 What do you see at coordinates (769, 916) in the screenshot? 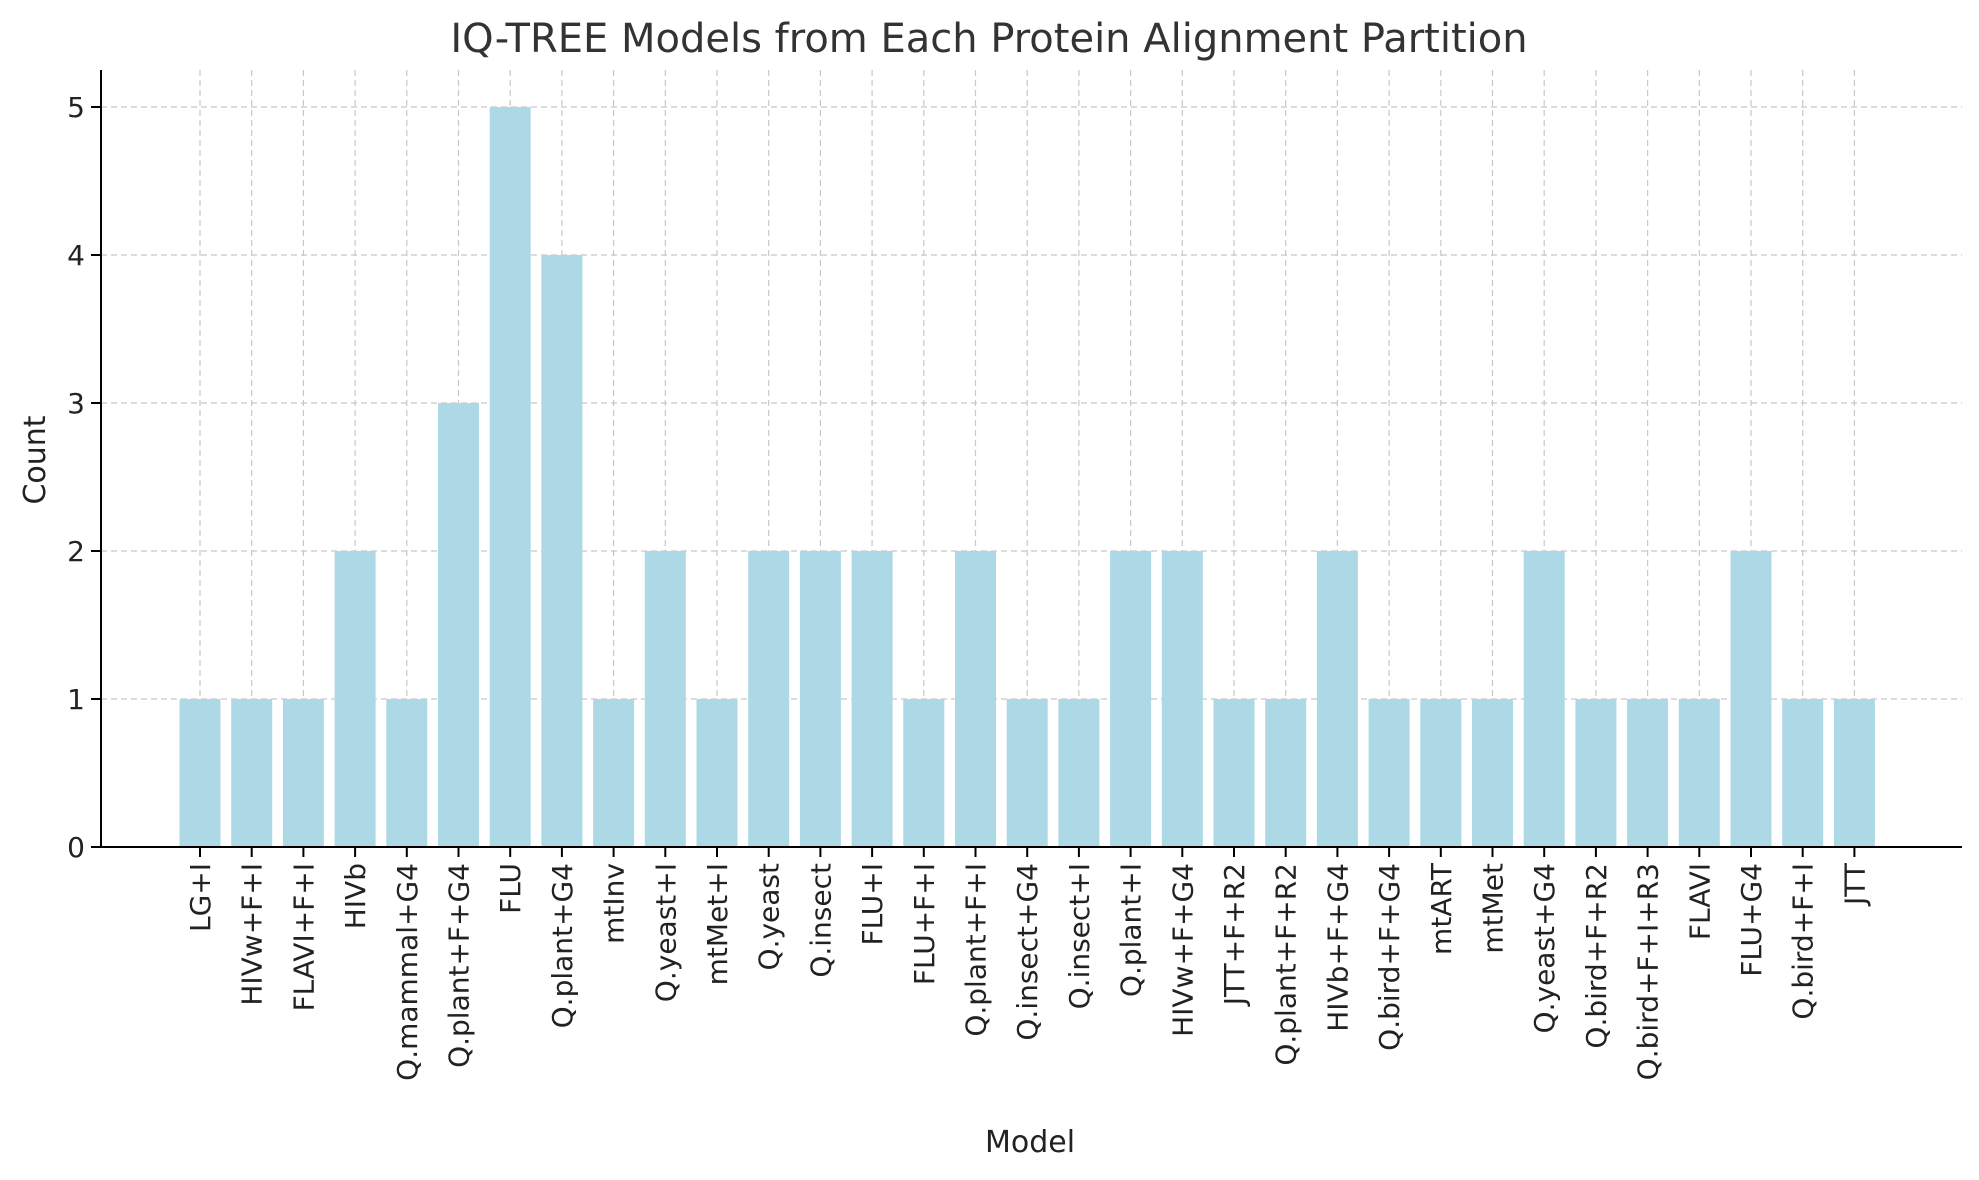
I see `x-tick-label: Q.yeast` at bounding box center [769, 916].